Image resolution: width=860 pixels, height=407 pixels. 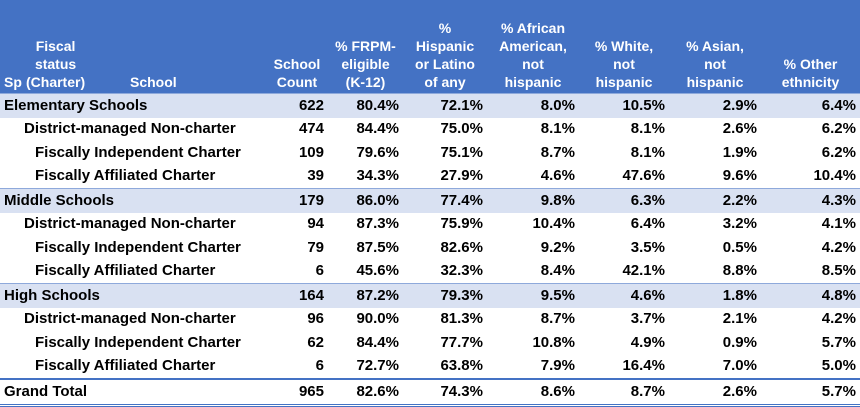 What do you see at coordinates (834, 176) in the screenshot?
I see `cell-other: 10.4%` at bounding box center [834, 176].